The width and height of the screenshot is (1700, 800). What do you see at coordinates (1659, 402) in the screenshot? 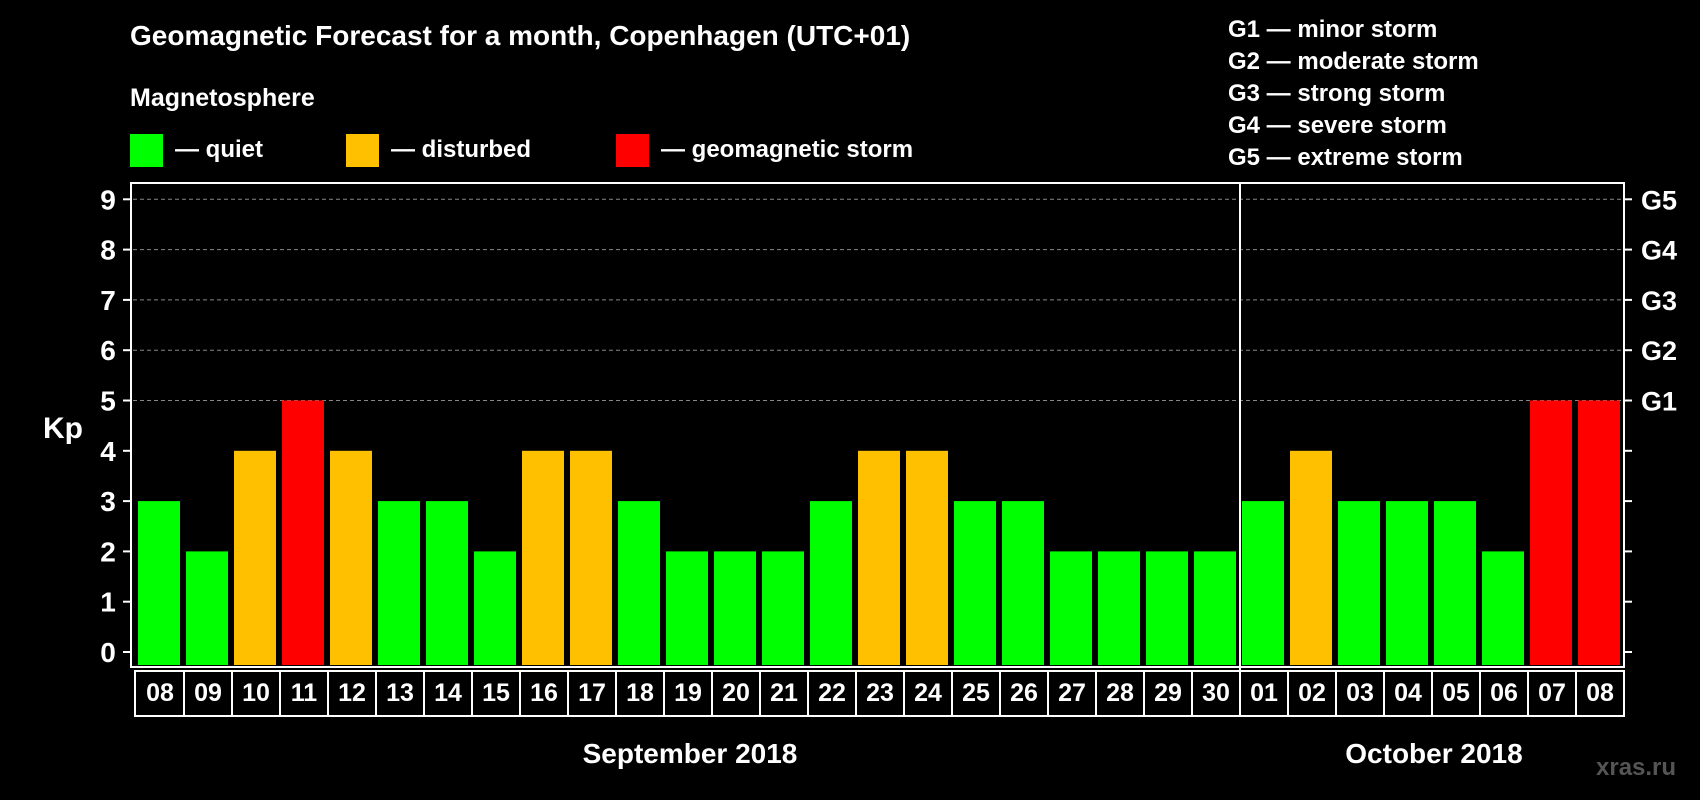
I see `right-axis-label: G1` at bounding box center [1659, 402].